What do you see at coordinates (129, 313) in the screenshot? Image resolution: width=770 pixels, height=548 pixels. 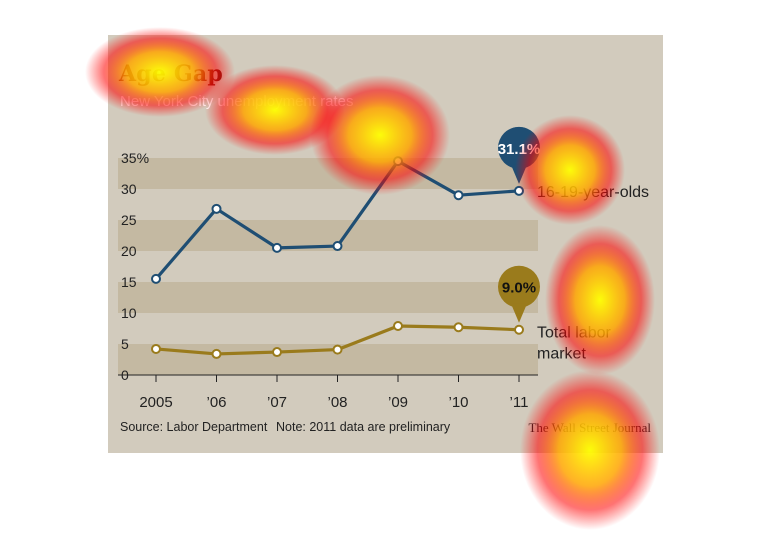 I see `y-tick-label: 10` at bounding box center [129, 313].